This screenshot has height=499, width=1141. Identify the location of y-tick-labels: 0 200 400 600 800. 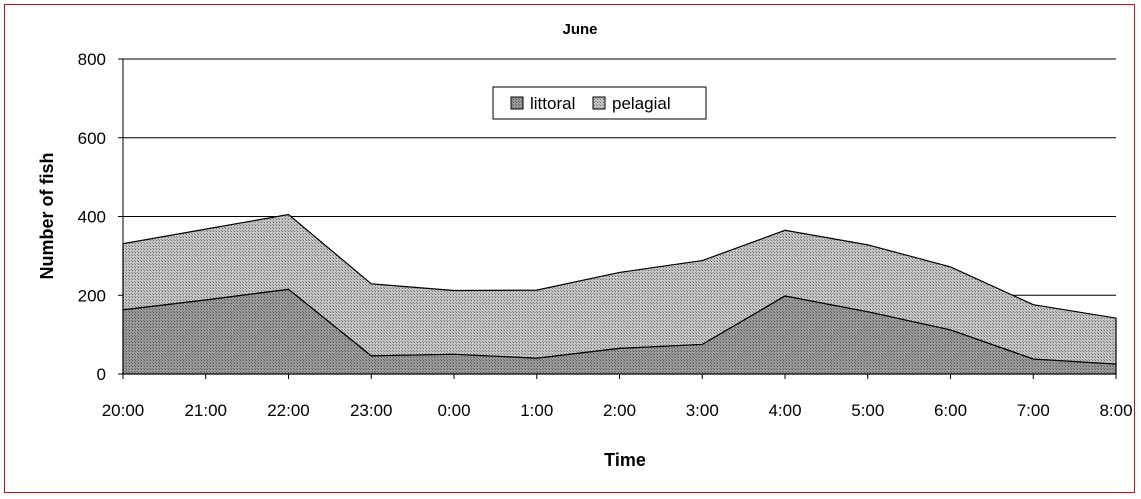
(92, 217).